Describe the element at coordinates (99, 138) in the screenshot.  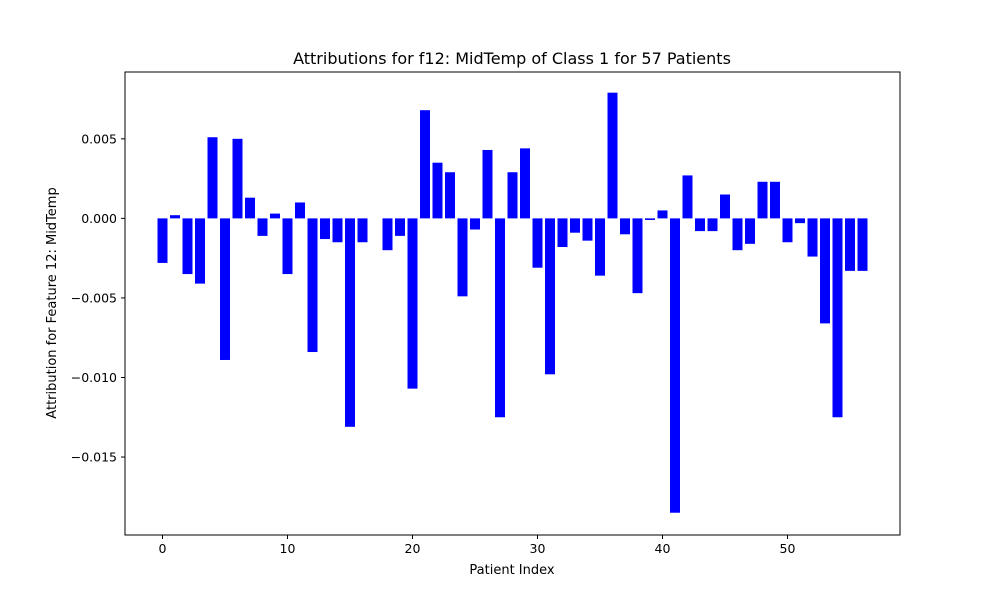
I see `y-tick-label: 0.005` at that location.